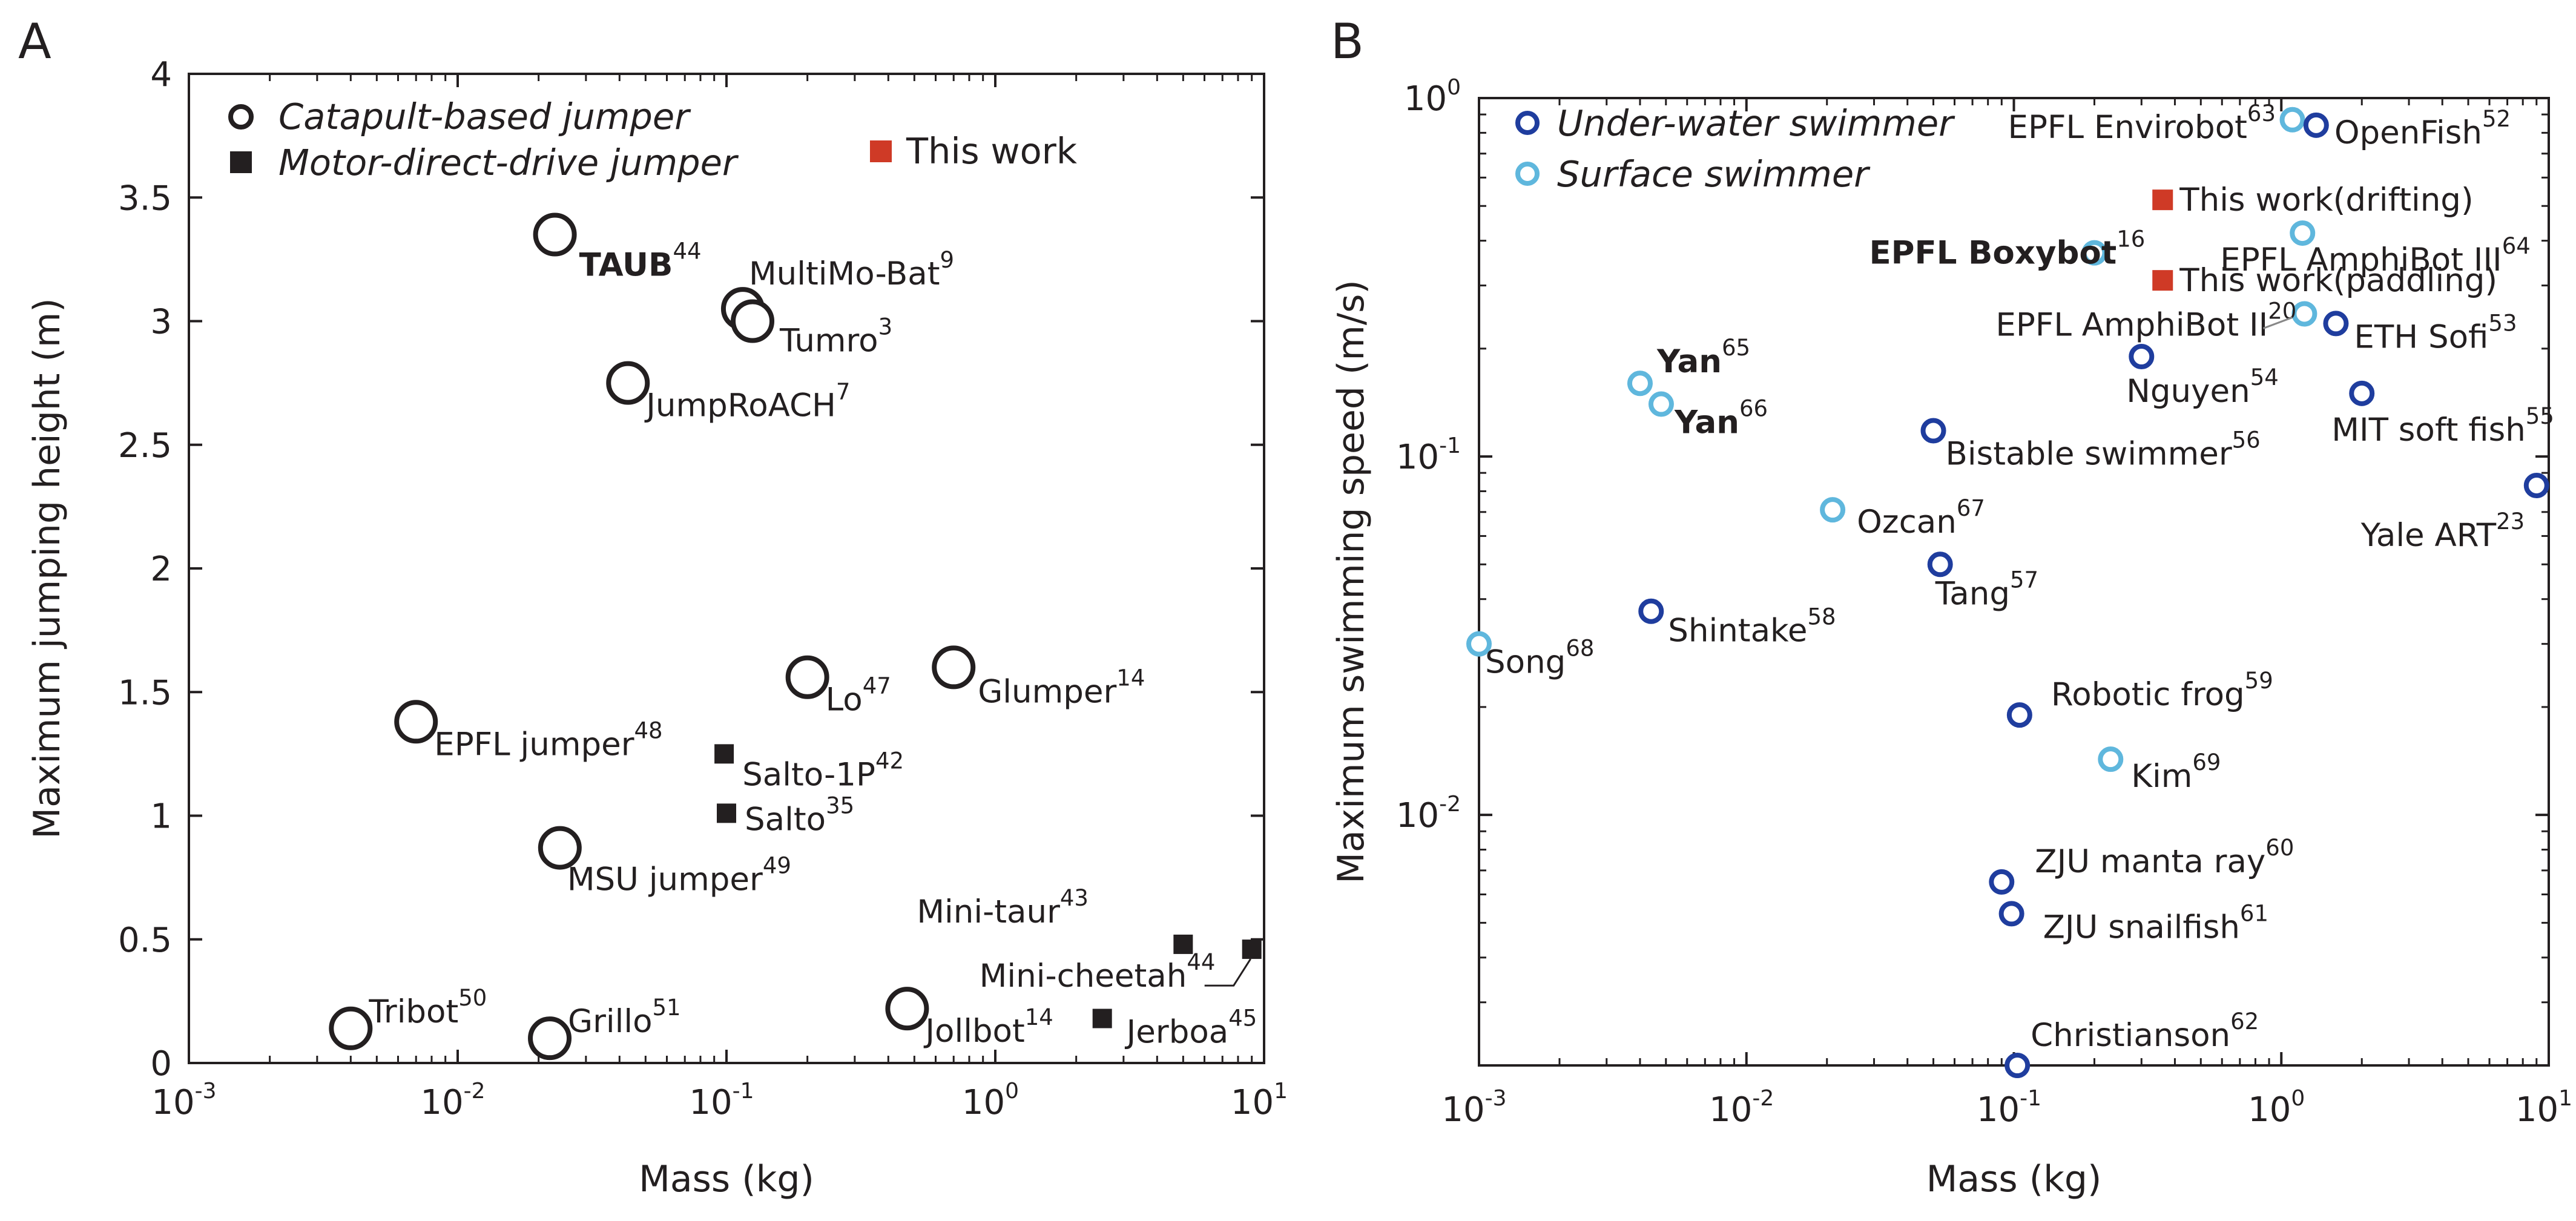 This screenshot has height=1221, width=2576. What do you see at coordinates (1753, 409) in the screenshot?
I see `point-label-ref: 66` at bounding box center [1753, 409].